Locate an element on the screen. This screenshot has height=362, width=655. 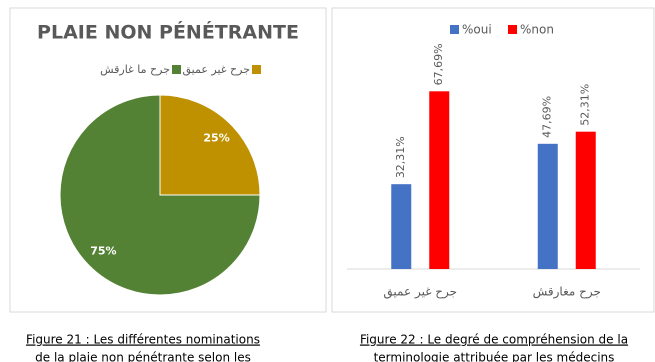
x-tick-label: جرح غير عميق is located at coordinates (420, 292).